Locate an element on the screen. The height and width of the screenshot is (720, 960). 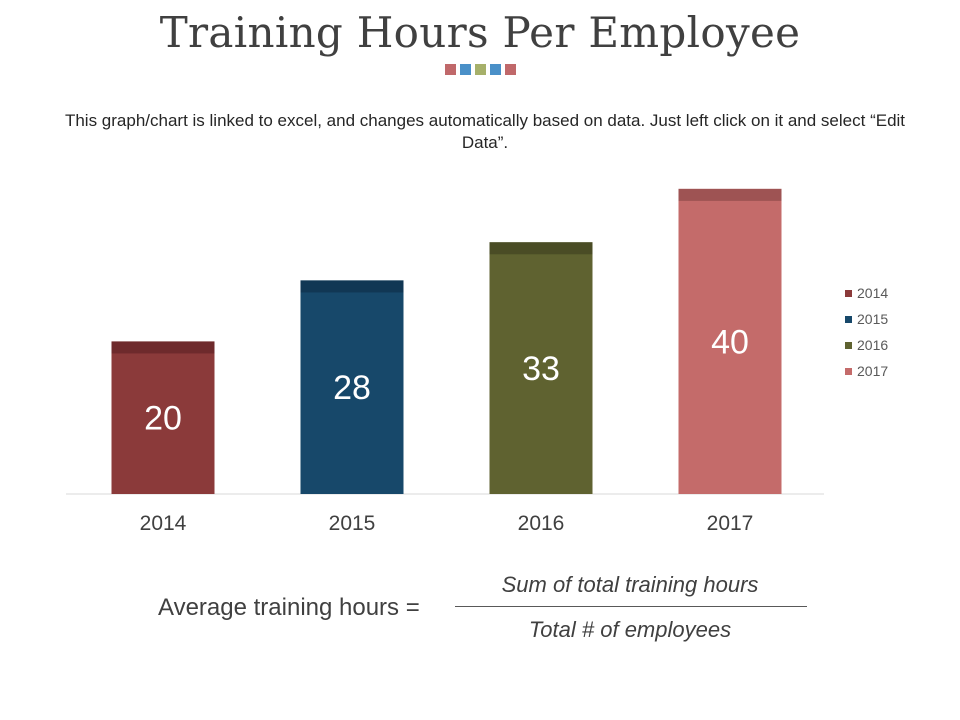
x-tick-label: 2015 is located at coordinates (352, 523).